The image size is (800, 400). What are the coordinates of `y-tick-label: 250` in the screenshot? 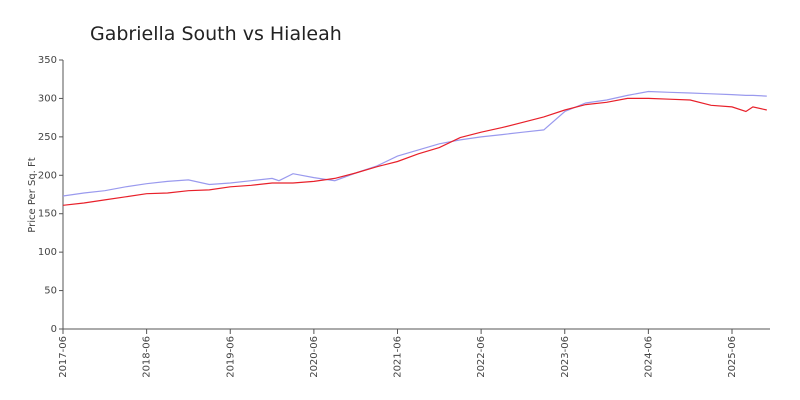 It's located at (47, 137).